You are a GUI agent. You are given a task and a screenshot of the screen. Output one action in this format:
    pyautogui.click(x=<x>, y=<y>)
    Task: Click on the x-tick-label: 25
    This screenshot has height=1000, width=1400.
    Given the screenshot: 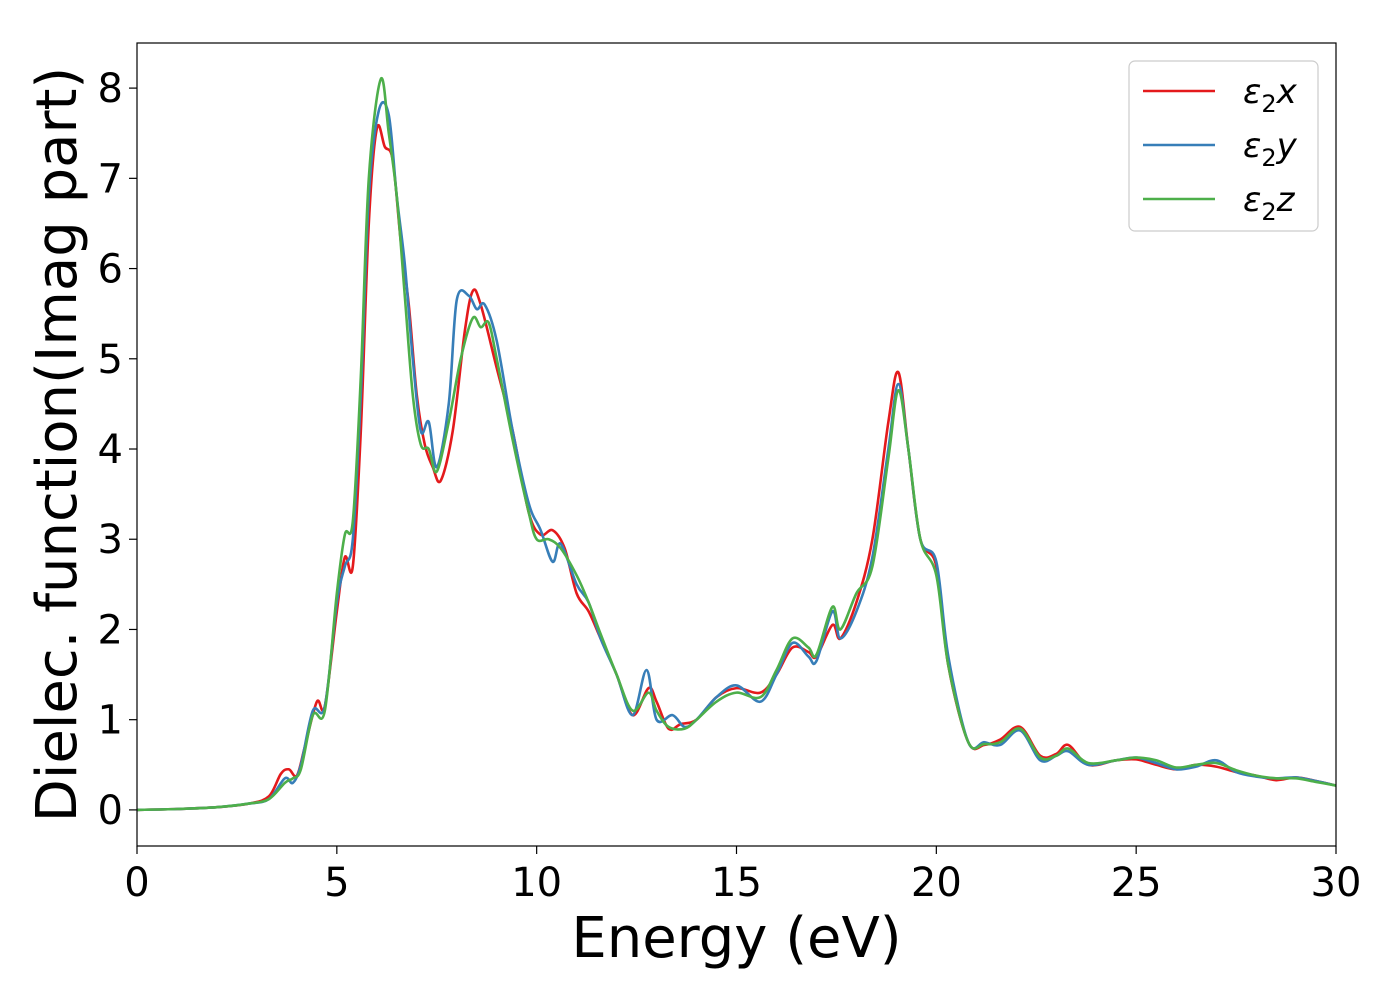 What is the action you would take?
    pyautogui.click(x=1136, y=883)
    